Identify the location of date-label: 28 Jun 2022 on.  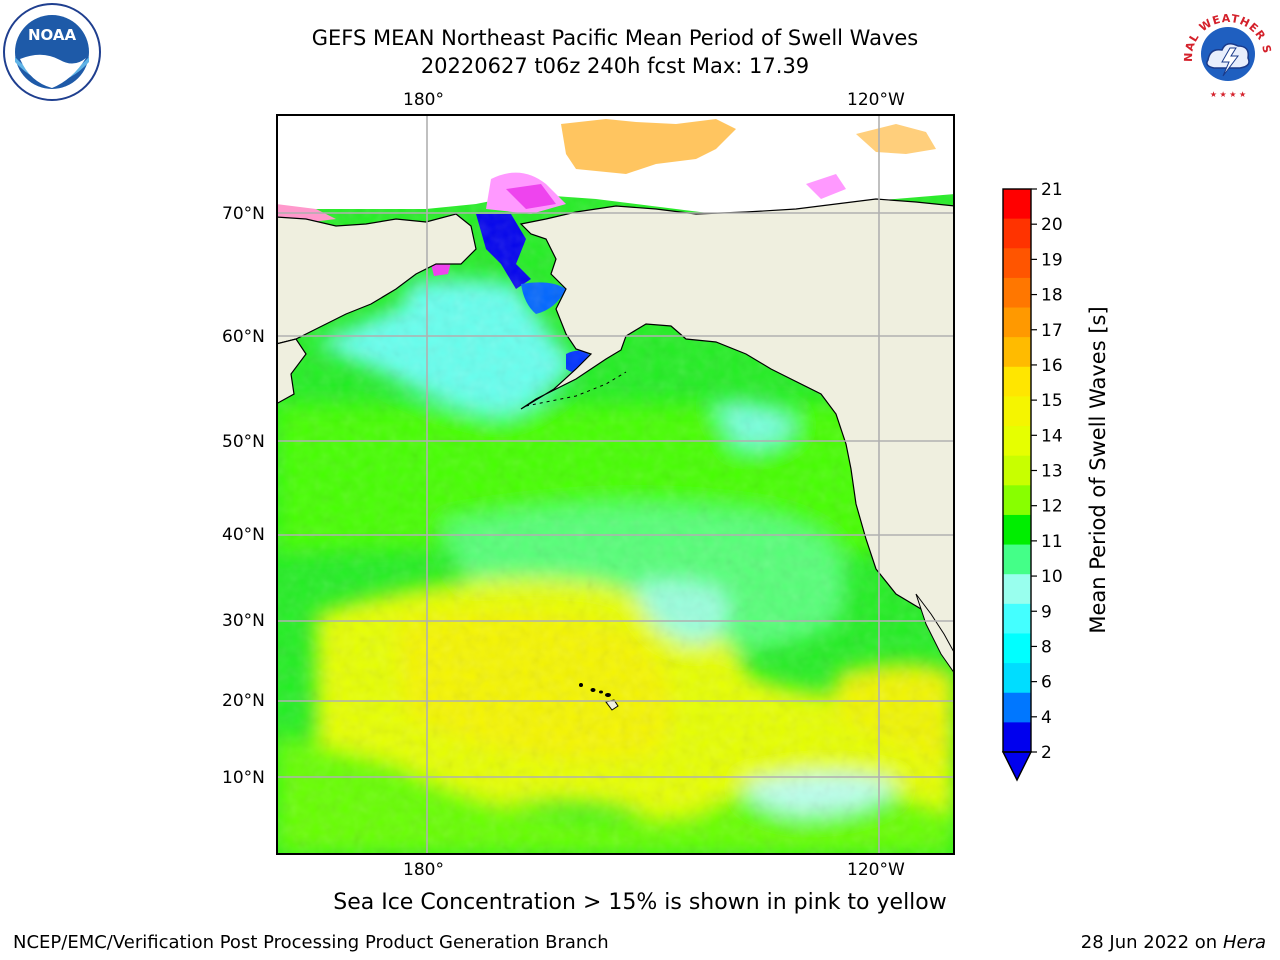
(1149, 942).